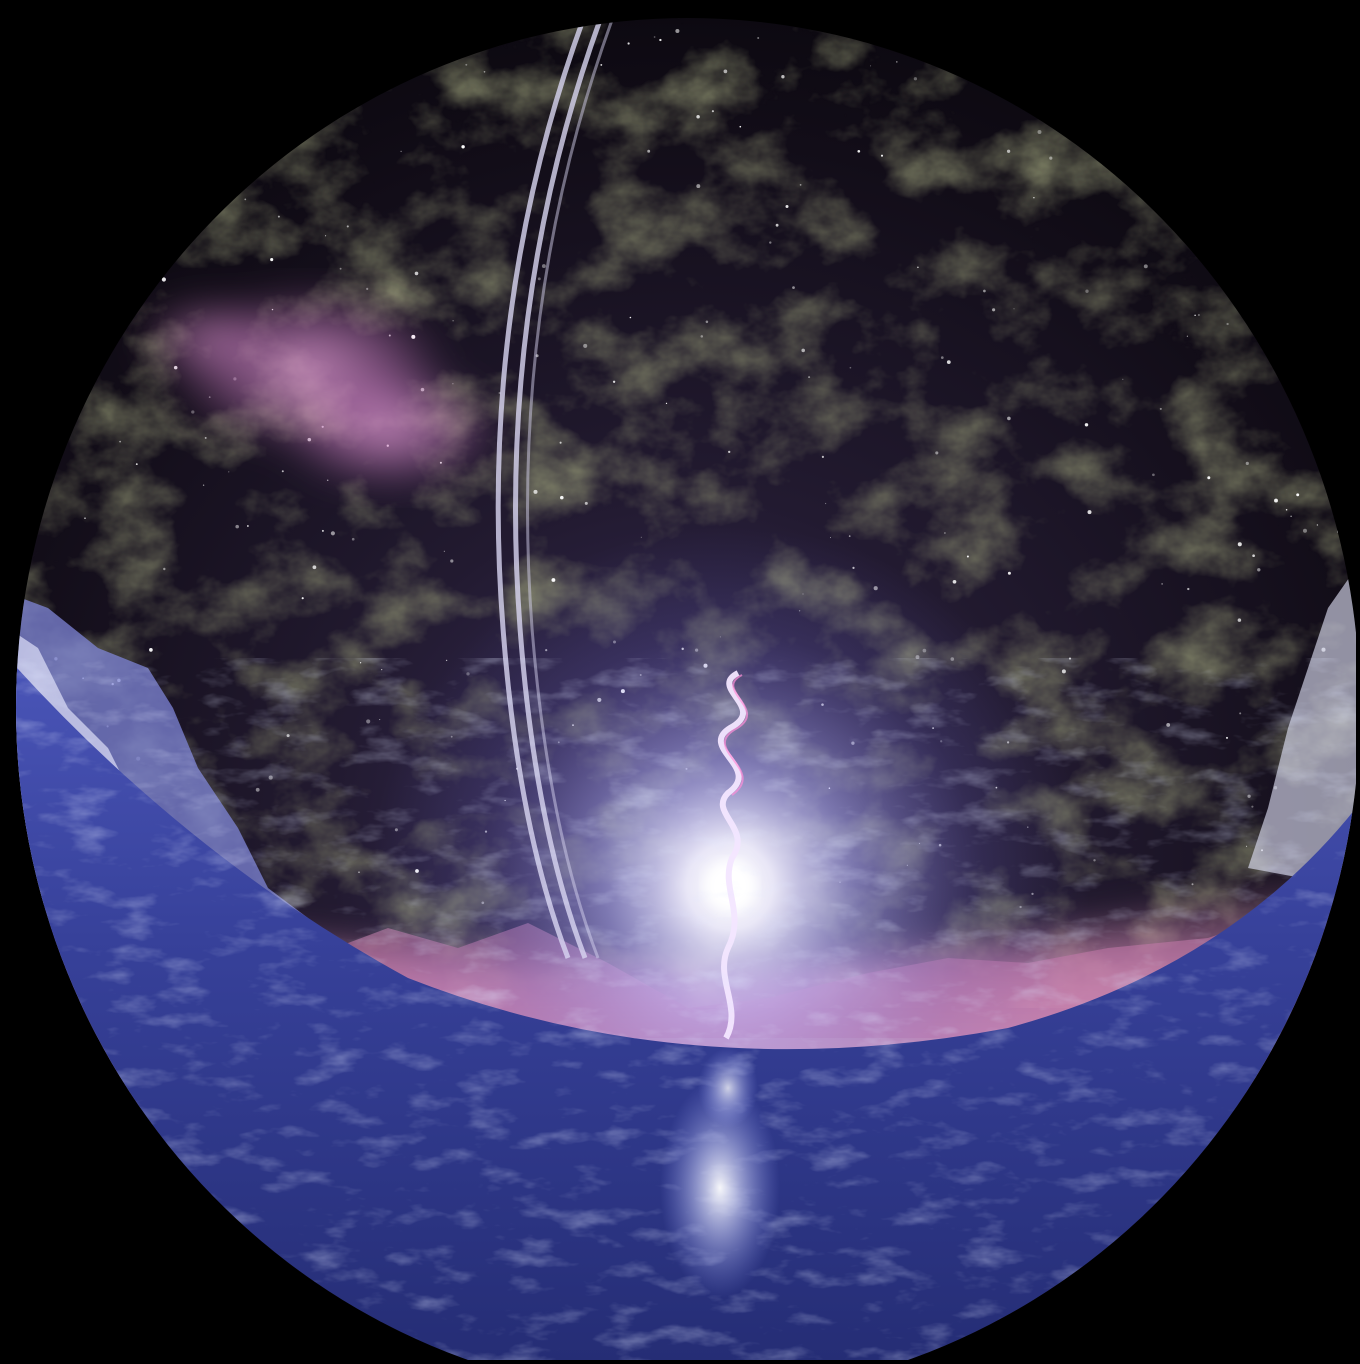 The height and width of the screenshot is (1364, 1360). Describe the element at coordinates (720, 1188) in the screenshot. I see `sun-reflection` at that location.